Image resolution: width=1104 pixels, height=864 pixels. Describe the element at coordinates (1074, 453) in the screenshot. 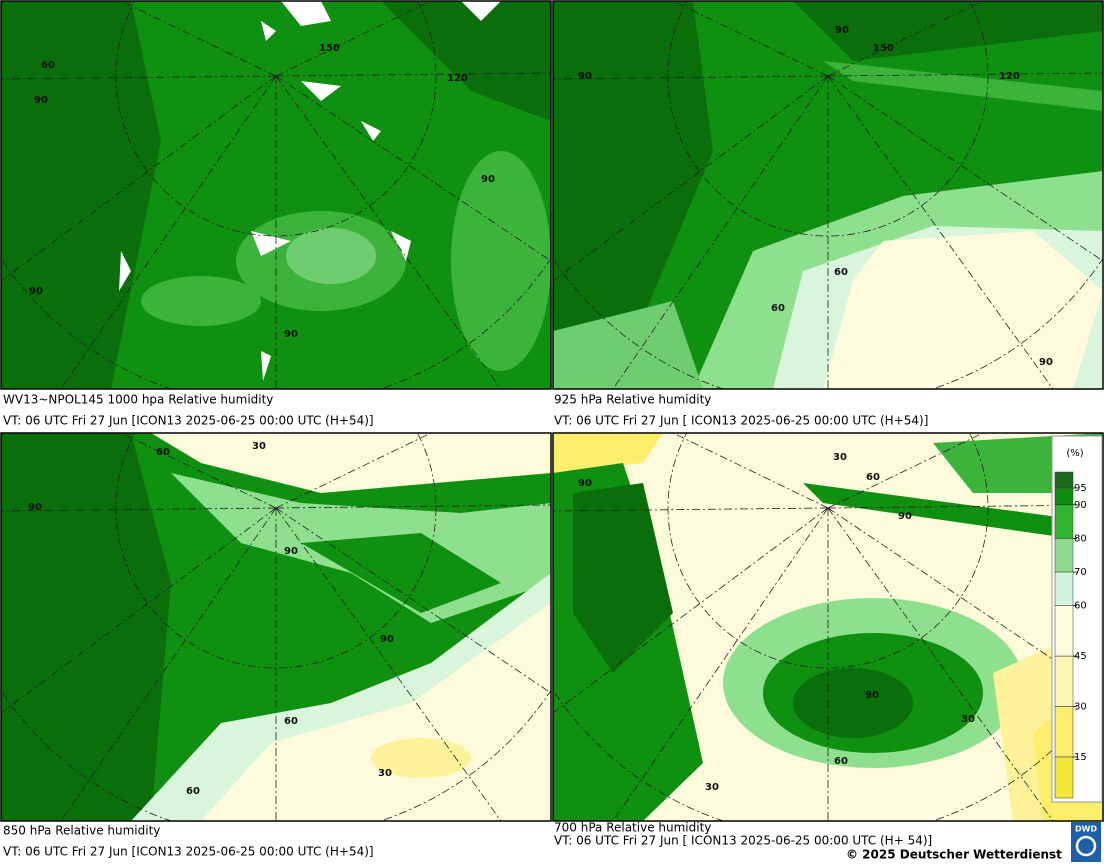

I see `legend-unit: (%)` at that location.